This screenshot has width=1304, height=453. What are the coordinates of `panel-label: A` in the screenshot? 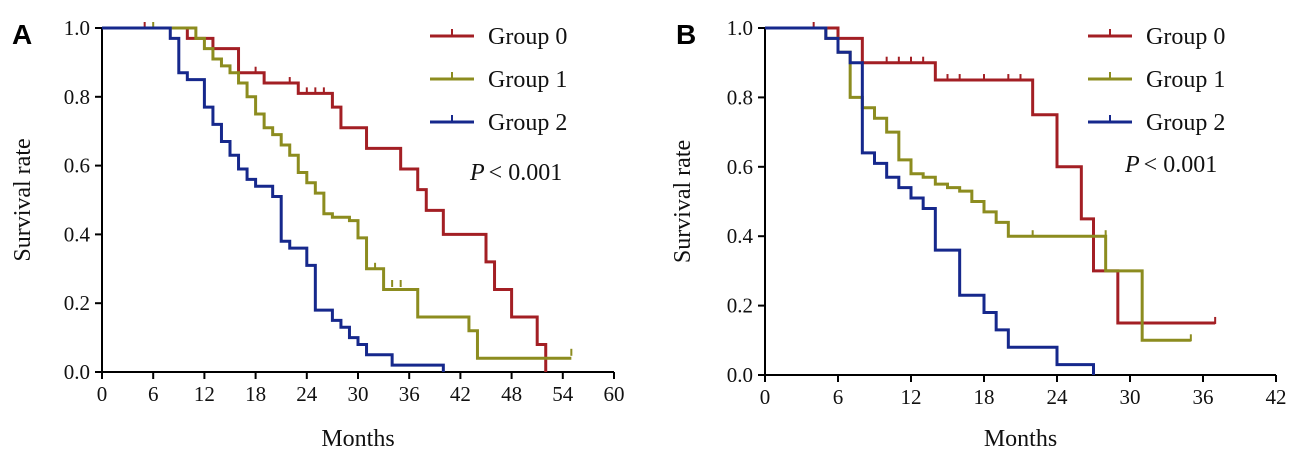 It's located at (22, 34).